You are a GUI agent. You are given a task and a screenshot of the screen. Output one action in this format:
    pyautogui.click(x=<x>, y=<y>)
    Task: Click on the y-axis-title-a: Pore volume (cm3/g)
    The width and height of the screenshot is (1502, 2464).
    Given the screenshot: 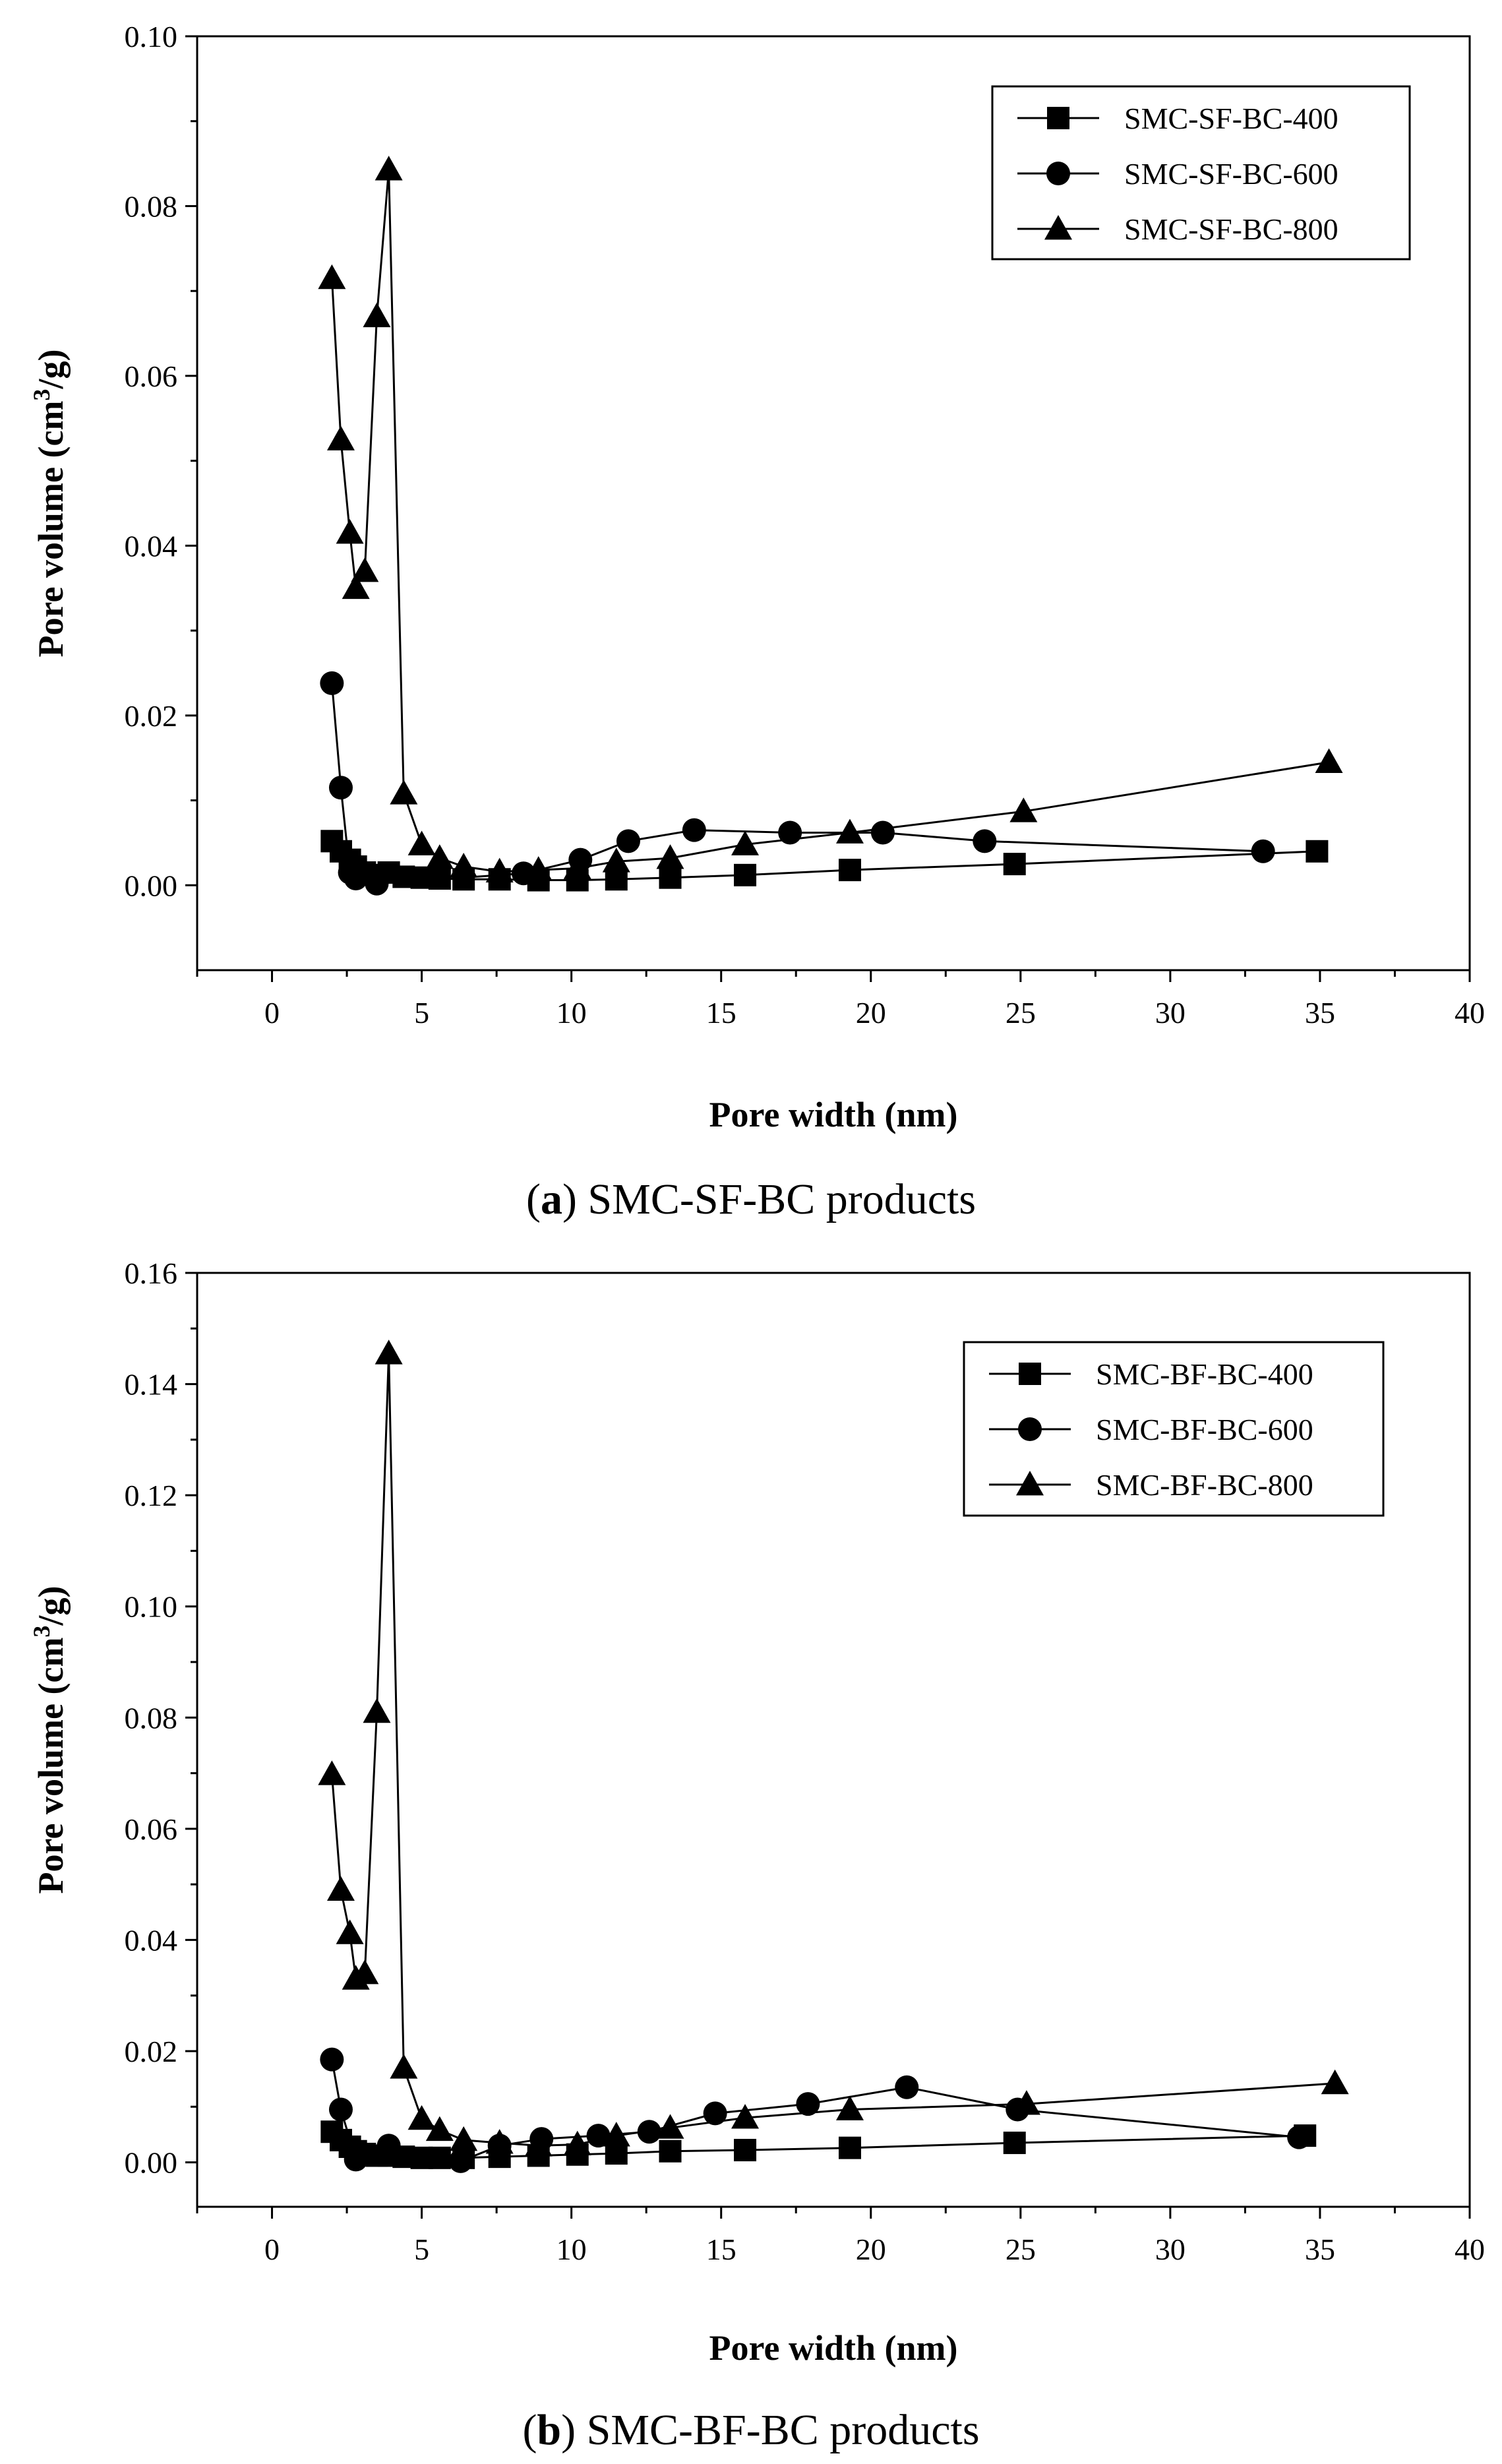 What is the action you would take?
    pyautogui.click(x=49, y=504)
    